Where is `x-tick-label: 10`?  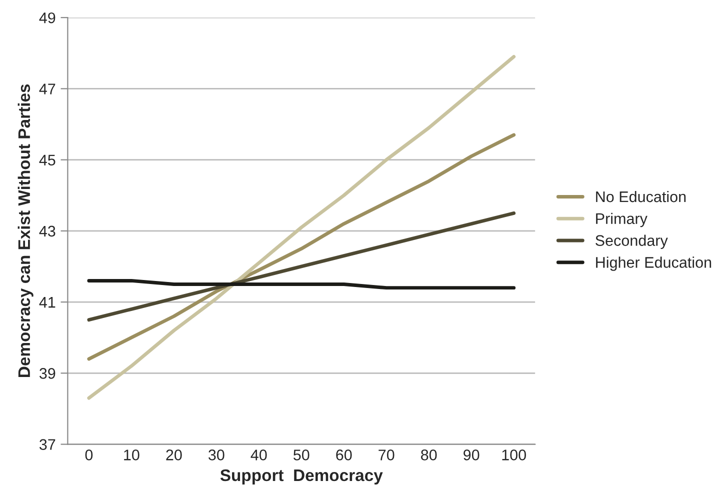 x-tick-label: 10 is located at coordinates (132, 455).